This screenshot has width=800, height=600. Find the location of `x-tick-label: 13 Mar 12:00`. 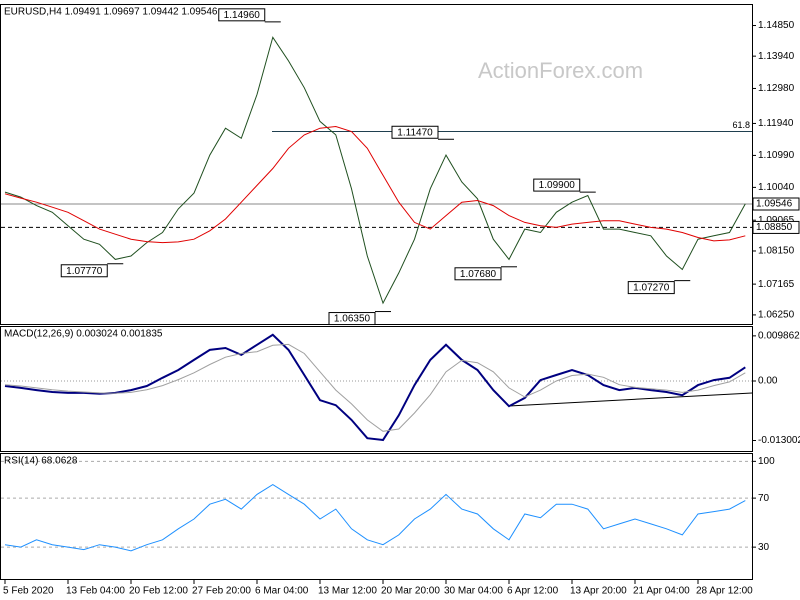

x-tick-label: 13 Mar 12:00 is located at coordinates (347, 591).